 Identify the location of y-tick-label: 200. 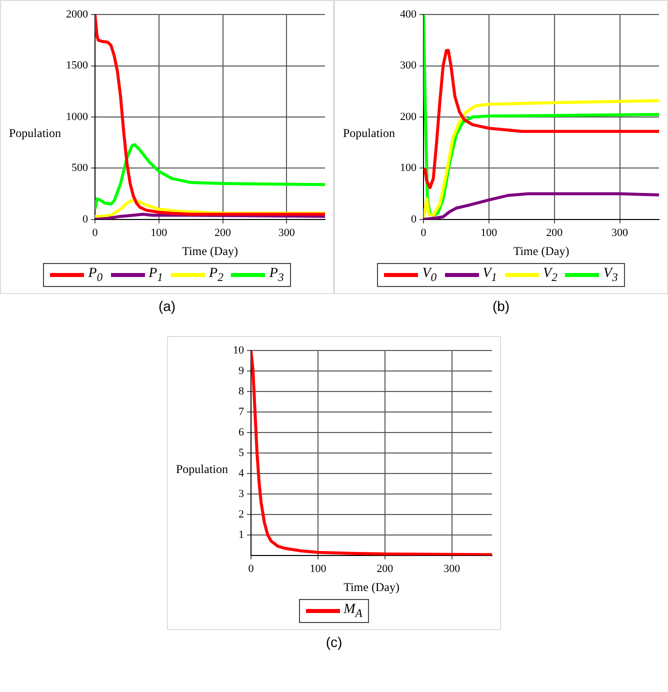
(408, 116).